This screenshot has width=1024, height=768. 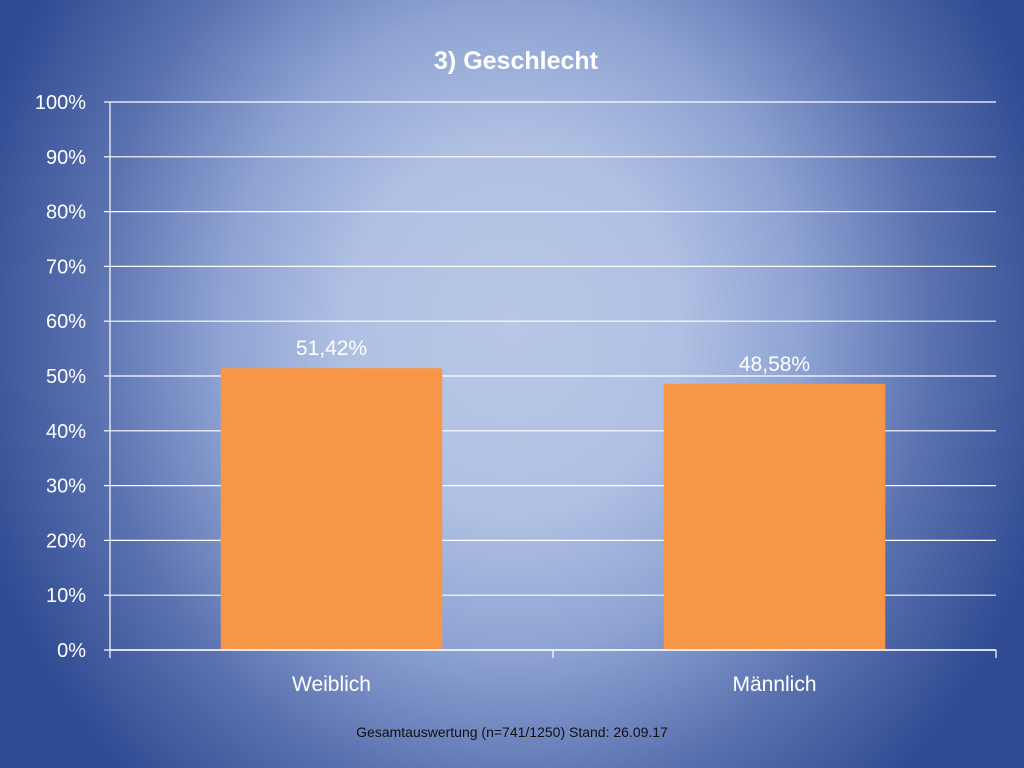 I want to click on y-tick-label: 0%, so click(x=71, y=651).